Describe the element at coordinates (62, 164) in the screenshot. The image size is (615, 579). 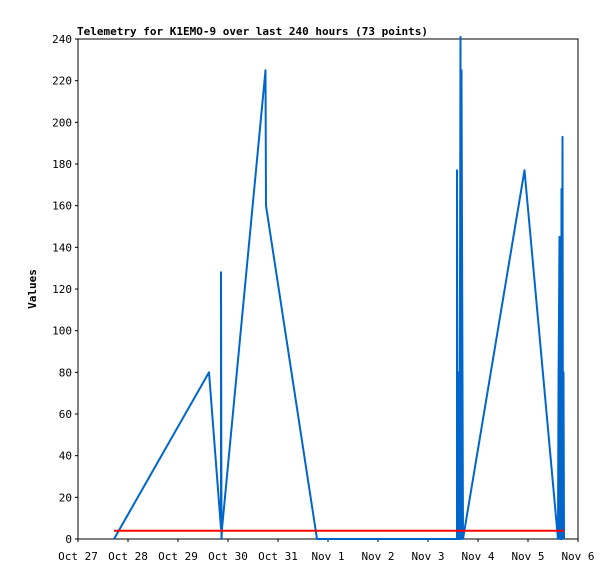
I see `y-tick-label: 180` at that location.